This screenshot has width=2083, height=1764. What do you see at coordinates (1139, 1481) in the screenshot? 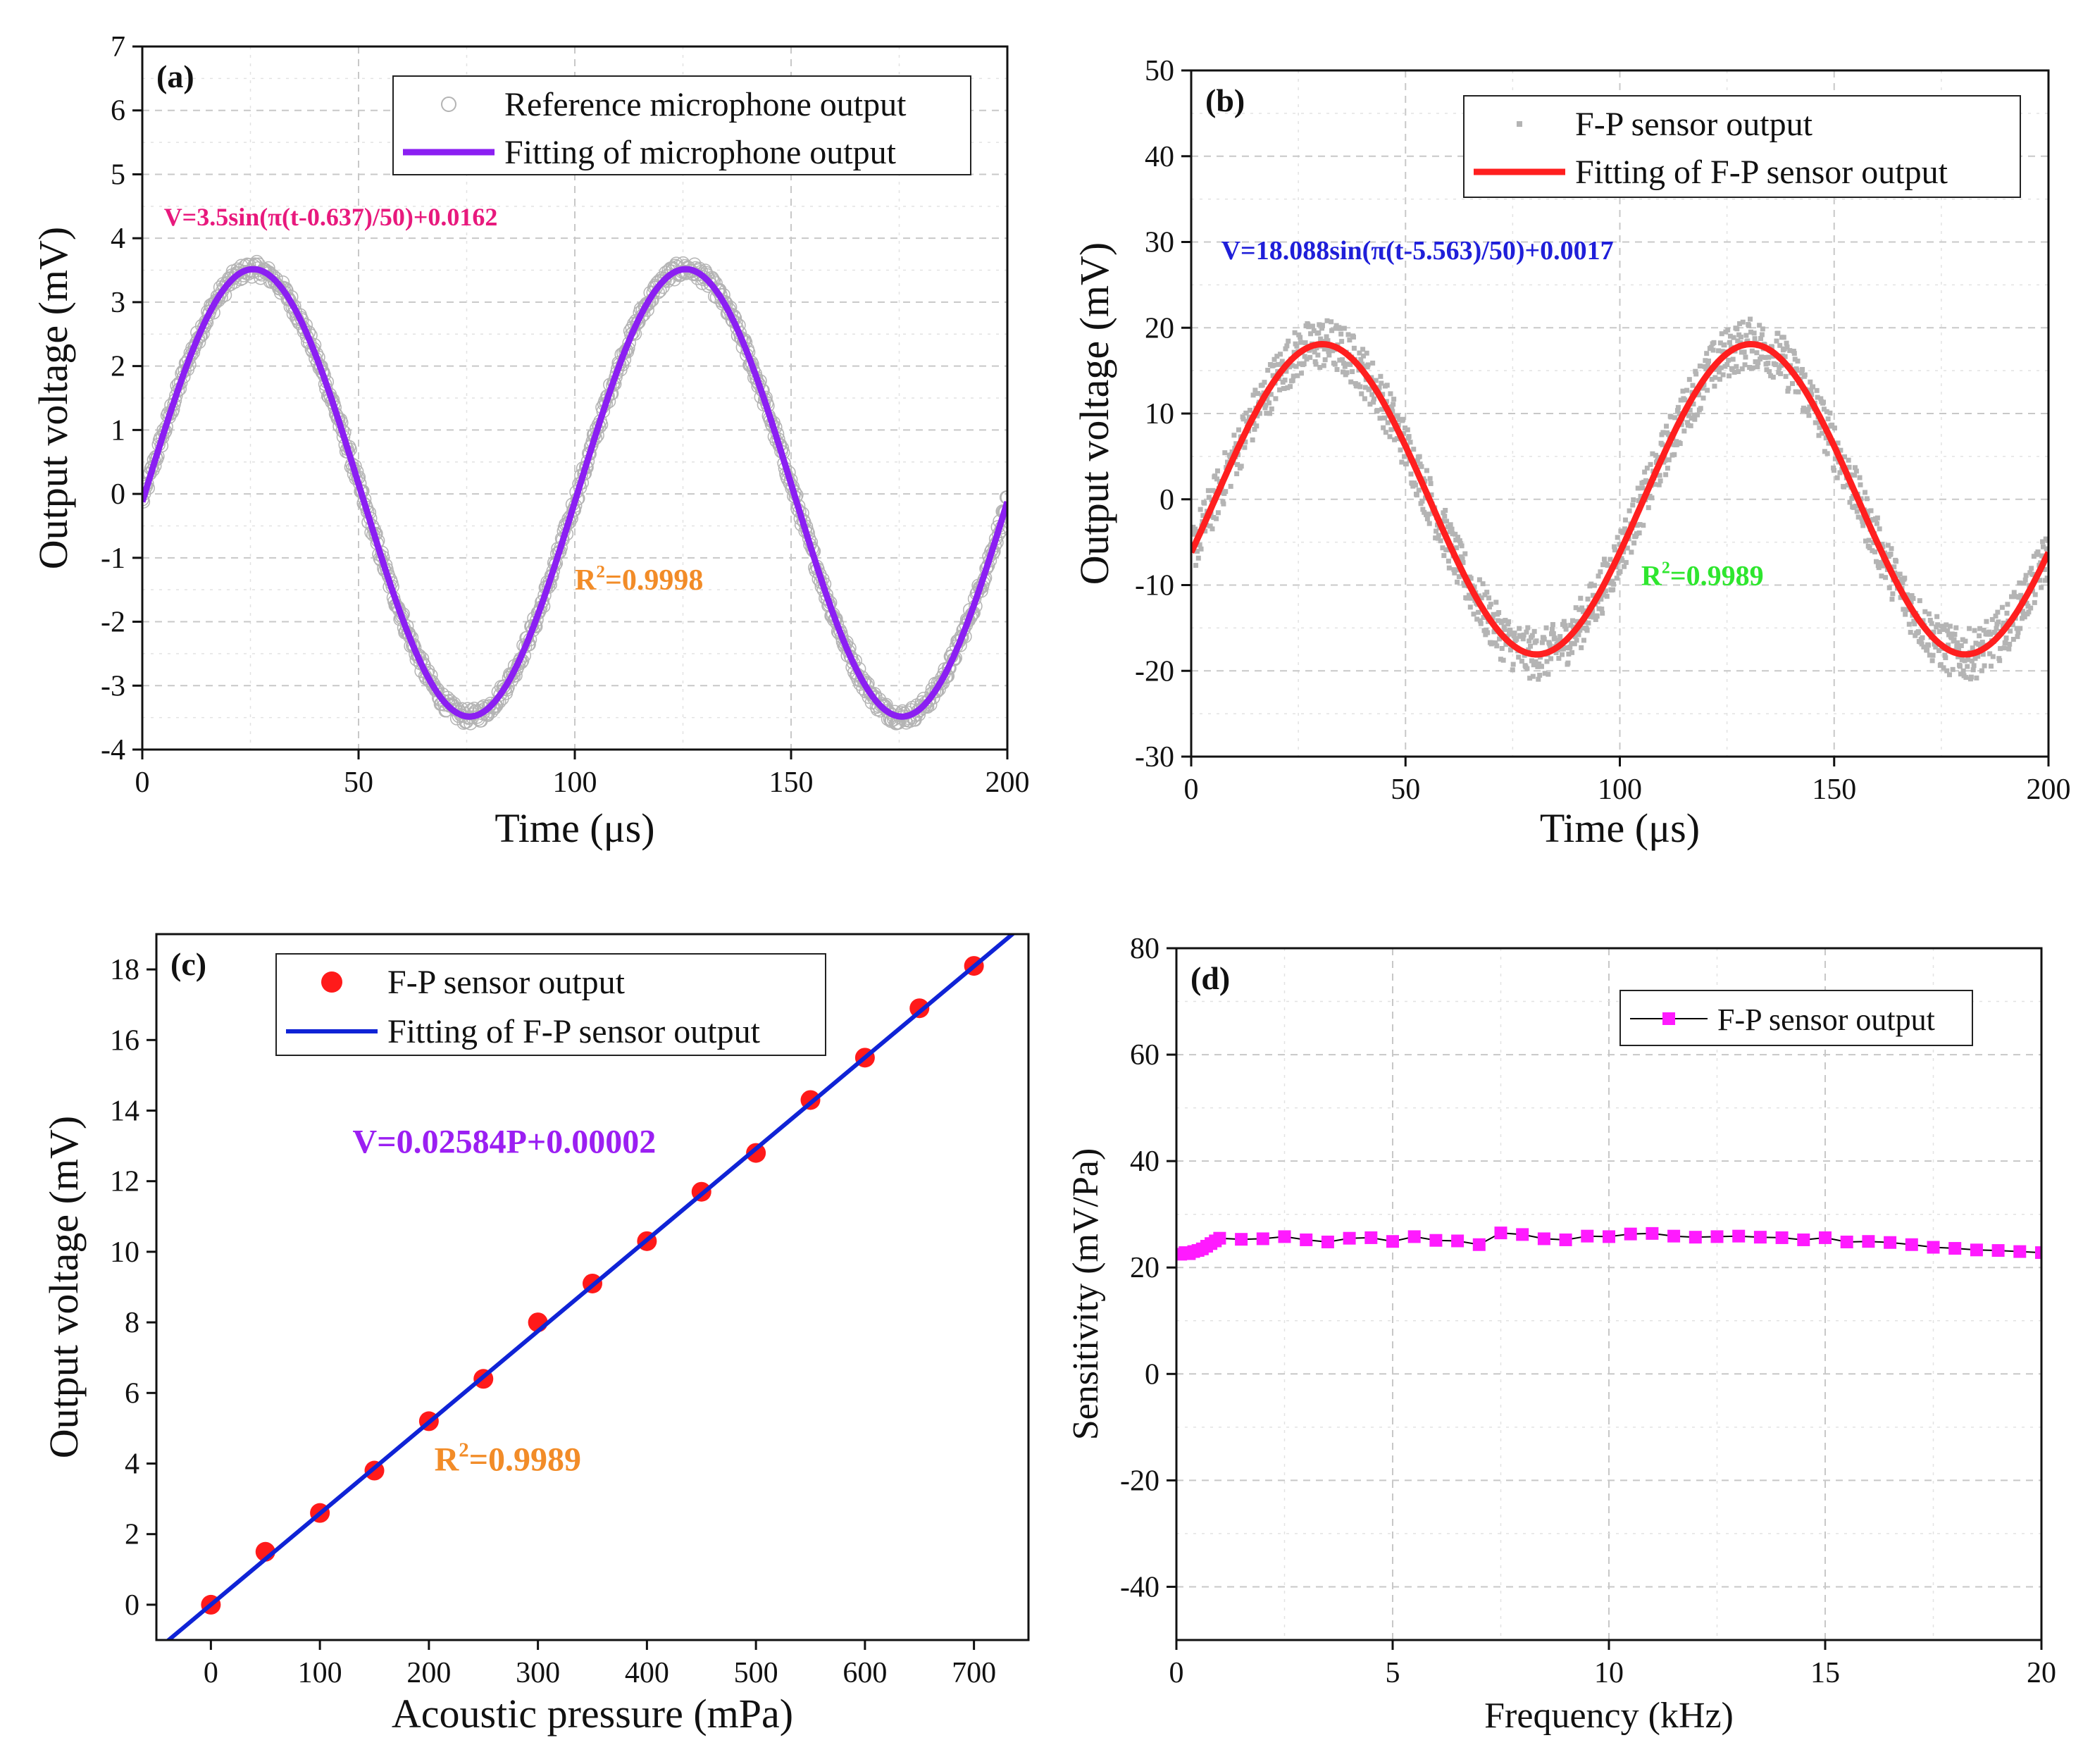
I see `y-tick-label: -20` at bounding box center [1139, 1481].